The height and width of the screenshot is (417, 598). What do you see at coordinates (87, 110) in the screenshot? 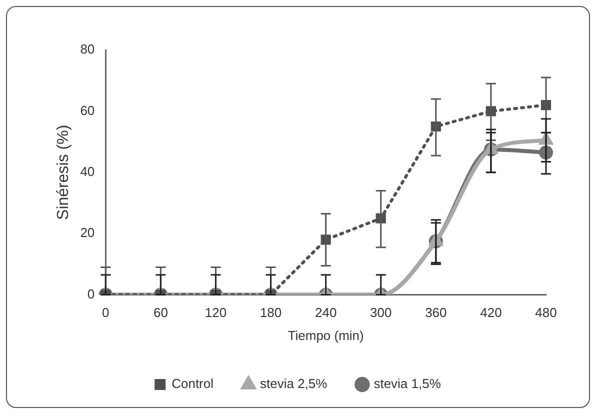
I see `y-tick-label: 60` at bounding box center [87, 110].